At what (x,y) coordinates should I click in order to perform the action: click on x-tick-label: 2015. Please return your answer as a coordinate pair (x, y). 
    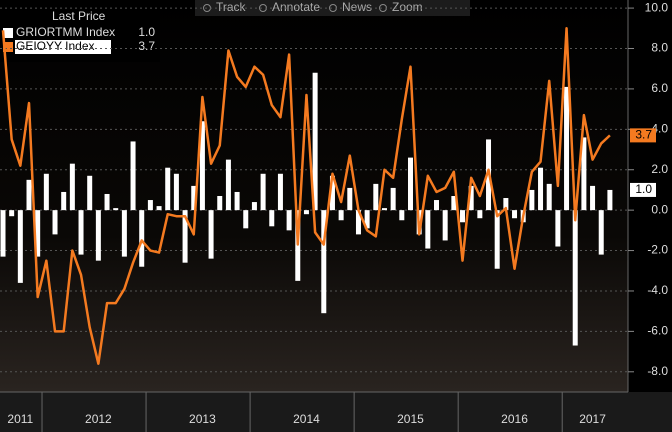
    Looking at the image, I should click on (410, 419).